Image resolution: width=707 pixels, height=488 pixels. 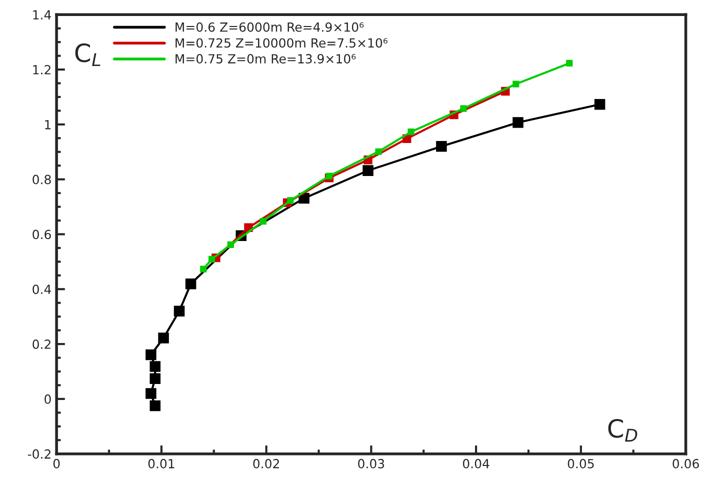 I want to click on y-tick-label: 0.4, so click(x=41, y=289).